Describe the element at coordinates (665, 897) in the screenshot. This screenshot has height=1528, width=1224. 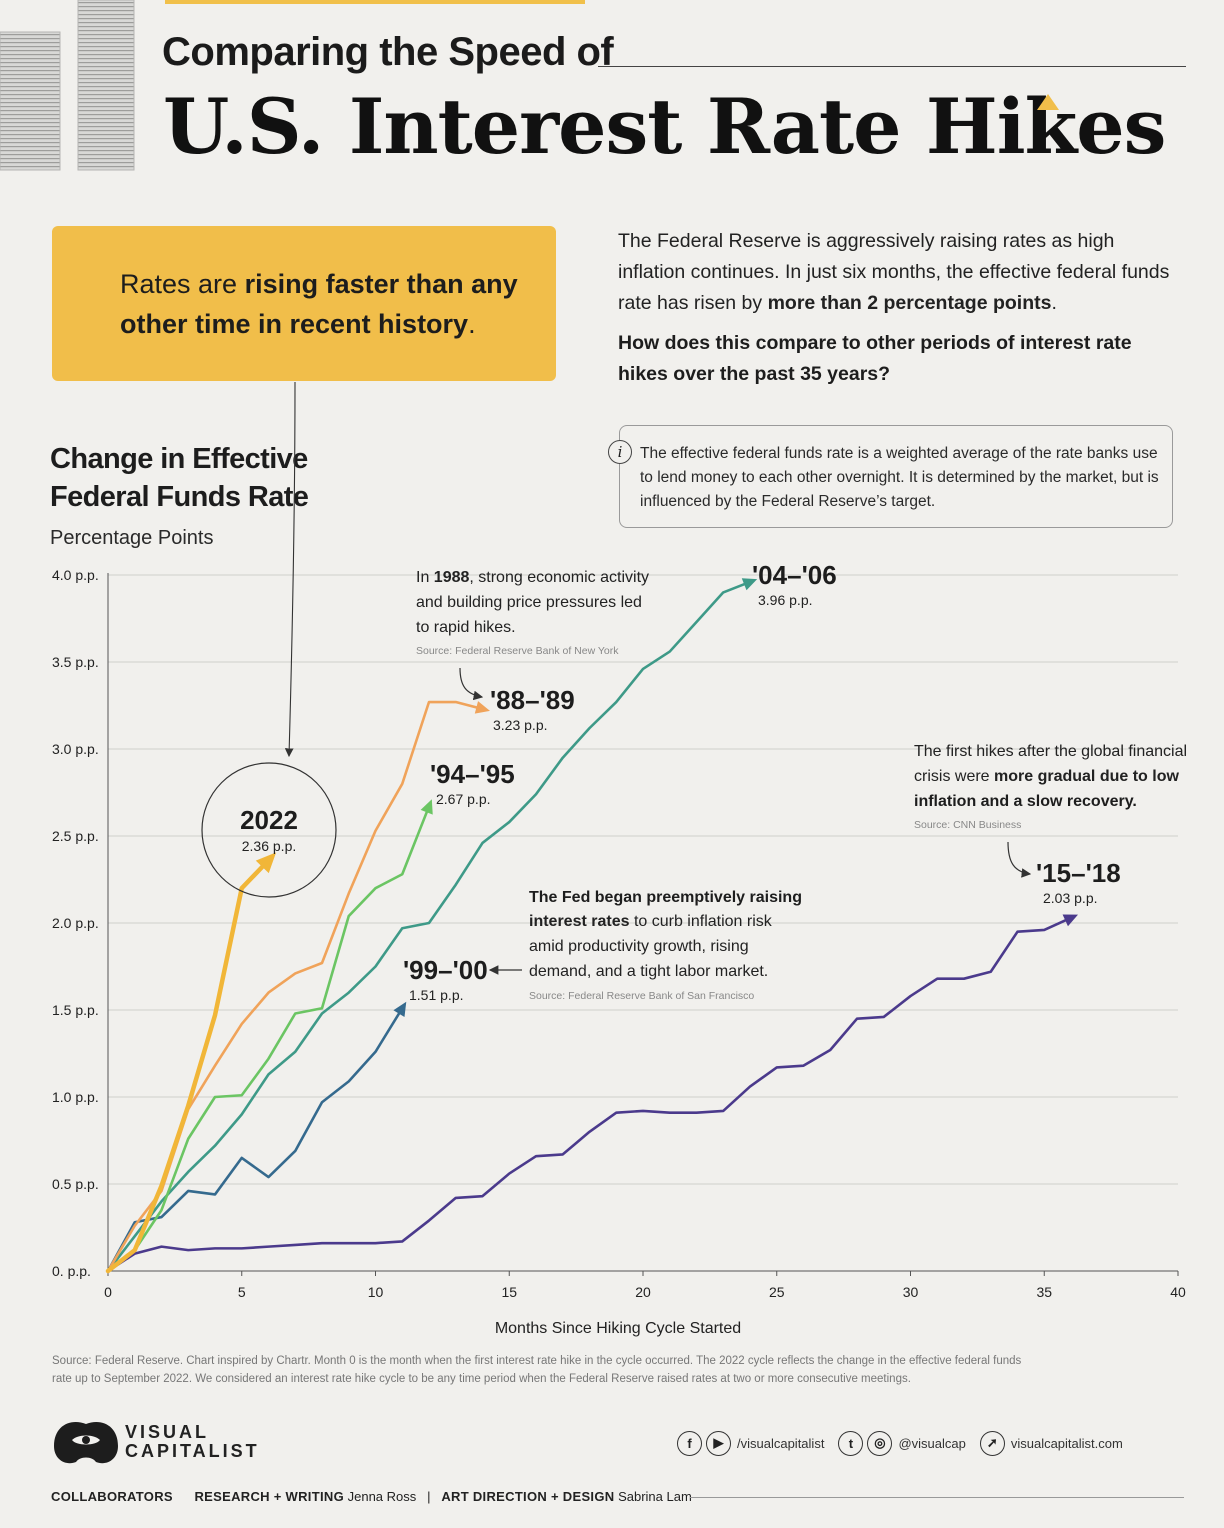
I see `annotation-9900-line1: The Fed began preemptively raising` at that location.